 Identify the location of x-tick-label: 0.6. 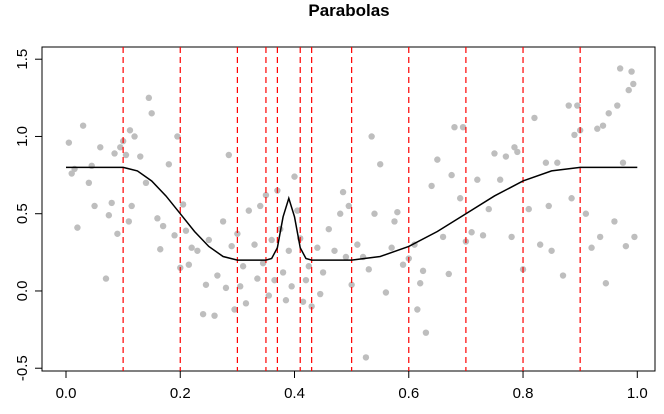
(408, 393).